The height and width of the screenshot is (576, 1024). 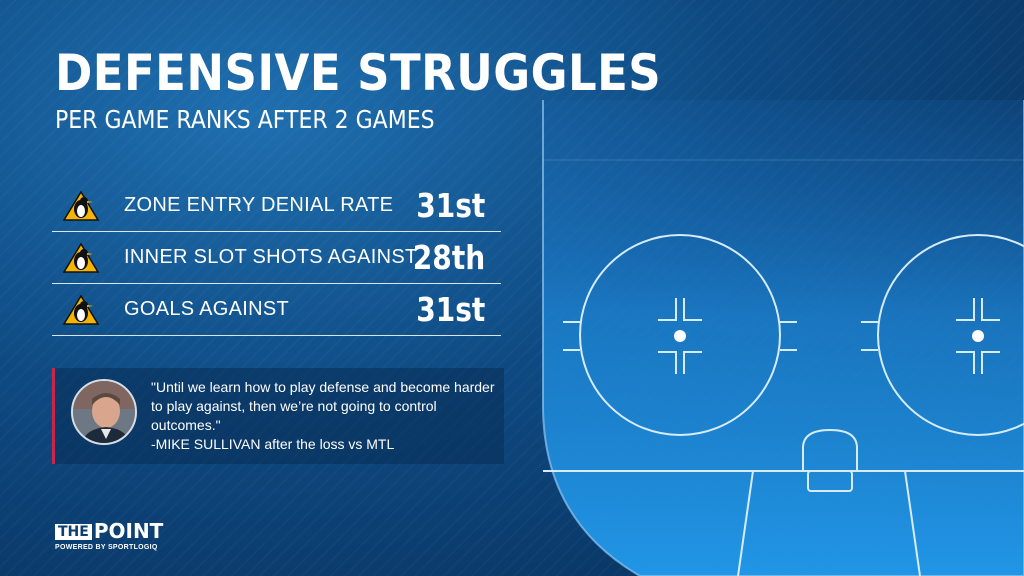 I want to click on brand-the: THE, so click(x=73, y=532).